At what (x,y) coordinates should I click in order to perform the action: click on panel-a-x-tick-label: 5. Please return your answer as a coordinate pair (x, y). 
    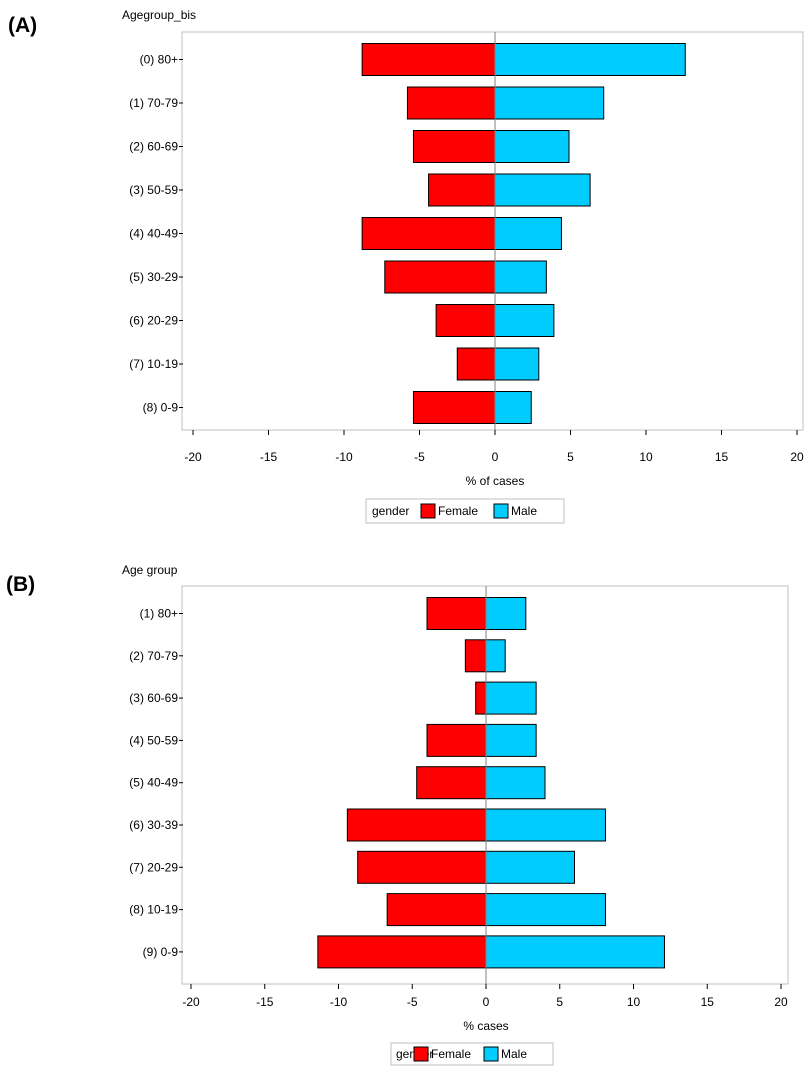
    Looking at the image, I should click on (570, 457).